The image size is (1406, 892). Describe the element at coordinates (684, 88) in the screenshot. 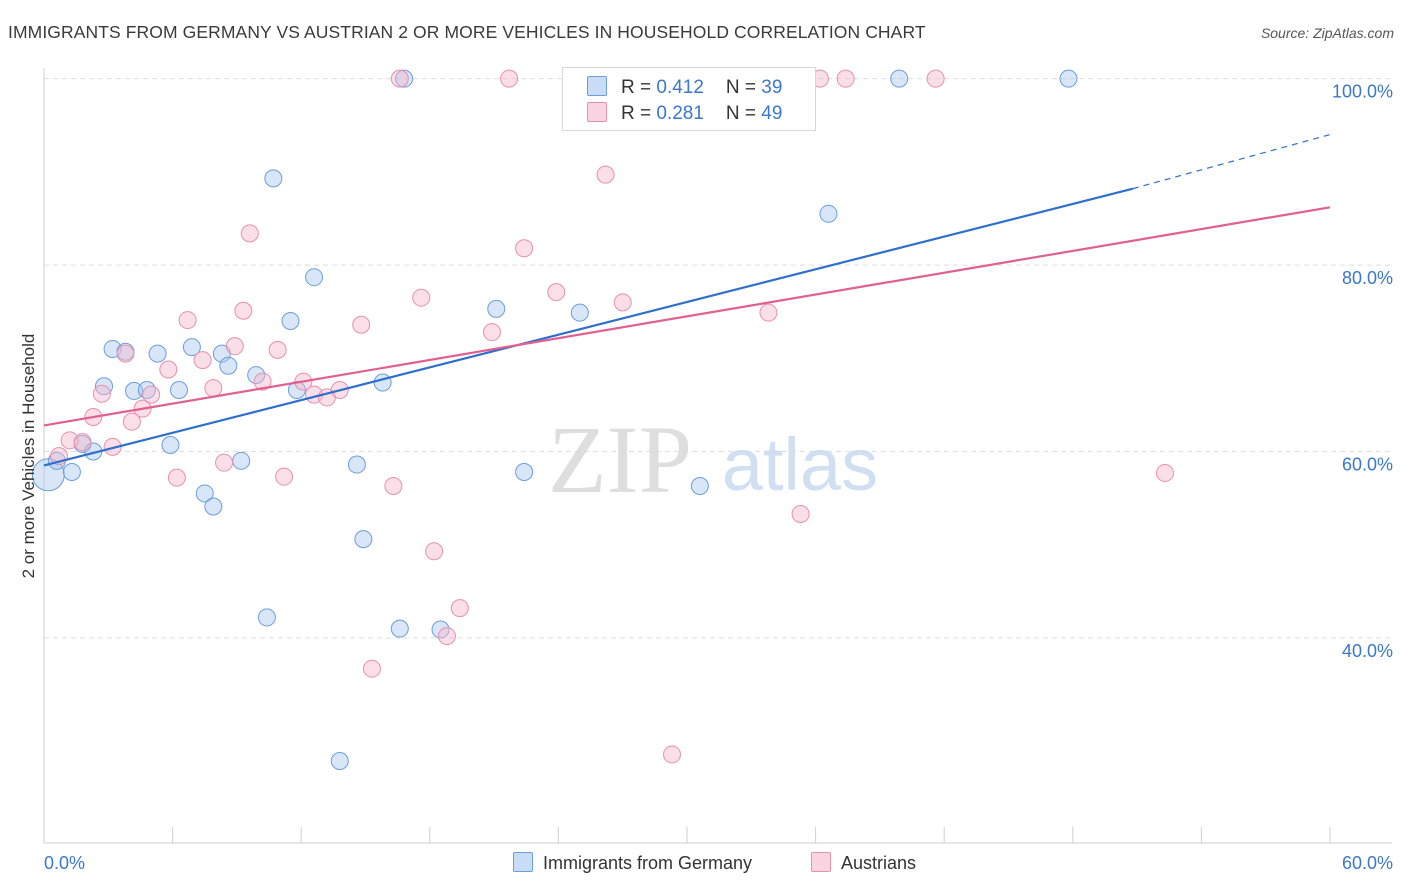

I see `legend-row-germany: R = 0.412 N = 39` at that location.